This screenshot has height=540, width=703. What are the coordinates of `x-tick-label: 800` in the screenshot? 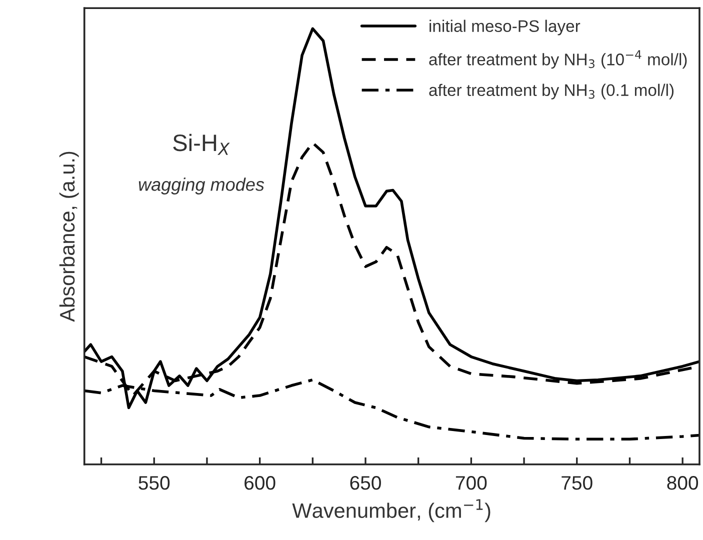 It's located at (682, 483).